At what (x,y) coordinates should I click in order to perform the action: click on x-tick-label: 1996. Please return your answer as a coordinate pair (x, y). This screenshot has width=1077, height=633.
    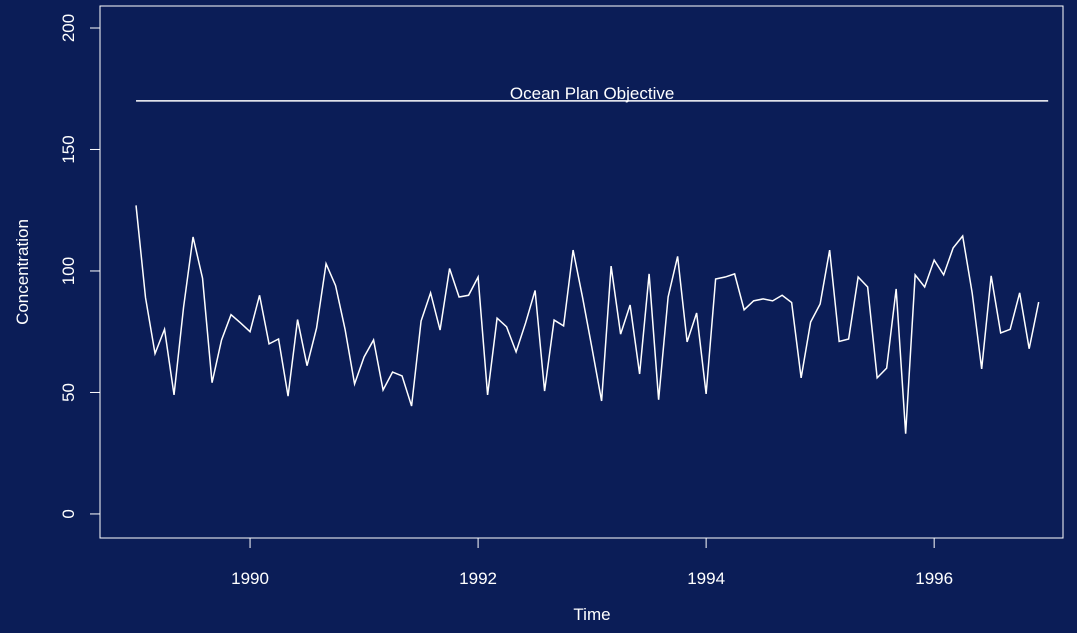
    Looking at the image, I should click on (934, 578).